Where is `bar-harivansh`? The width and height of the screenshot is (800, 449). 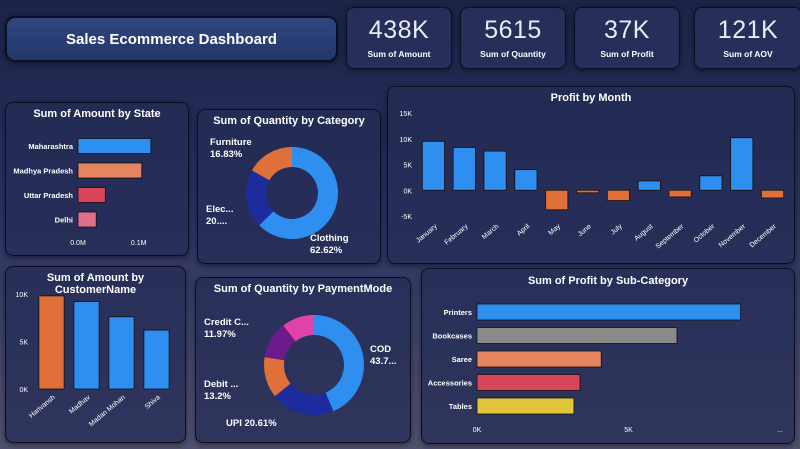
bar-harivansh is located at coordinates (51, 342).